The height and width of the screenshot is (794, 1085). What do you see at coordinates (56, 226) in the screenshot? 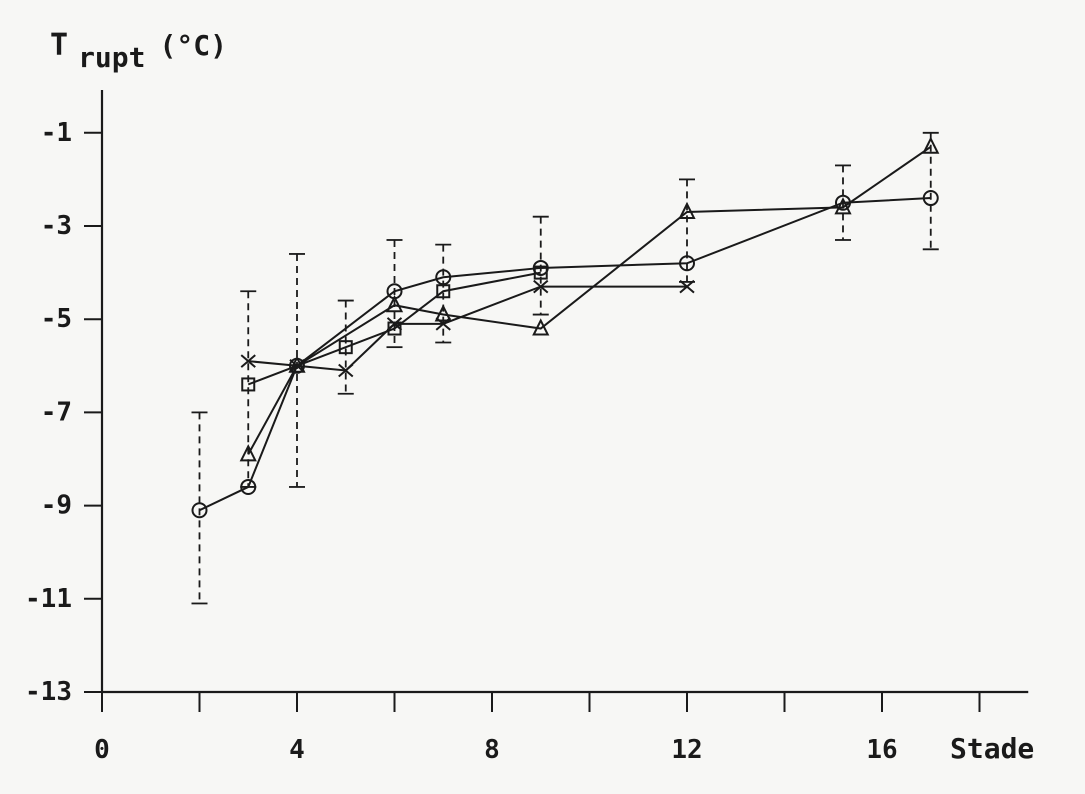
I see `y-tick-label: -3` at bounding box center [56, 226].